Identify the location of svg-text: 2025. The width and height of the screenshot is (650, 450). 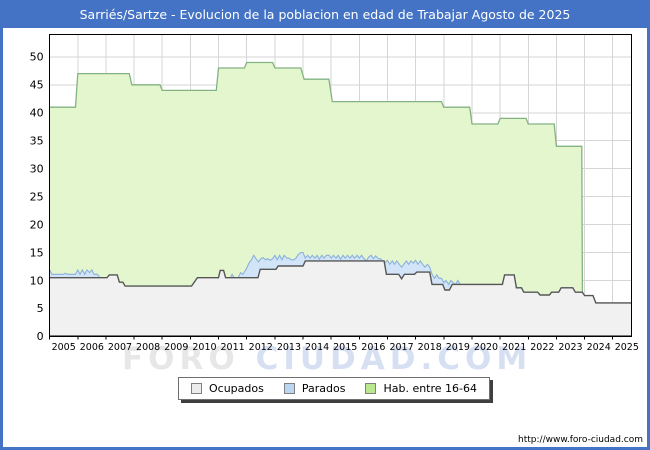
(627, 347).